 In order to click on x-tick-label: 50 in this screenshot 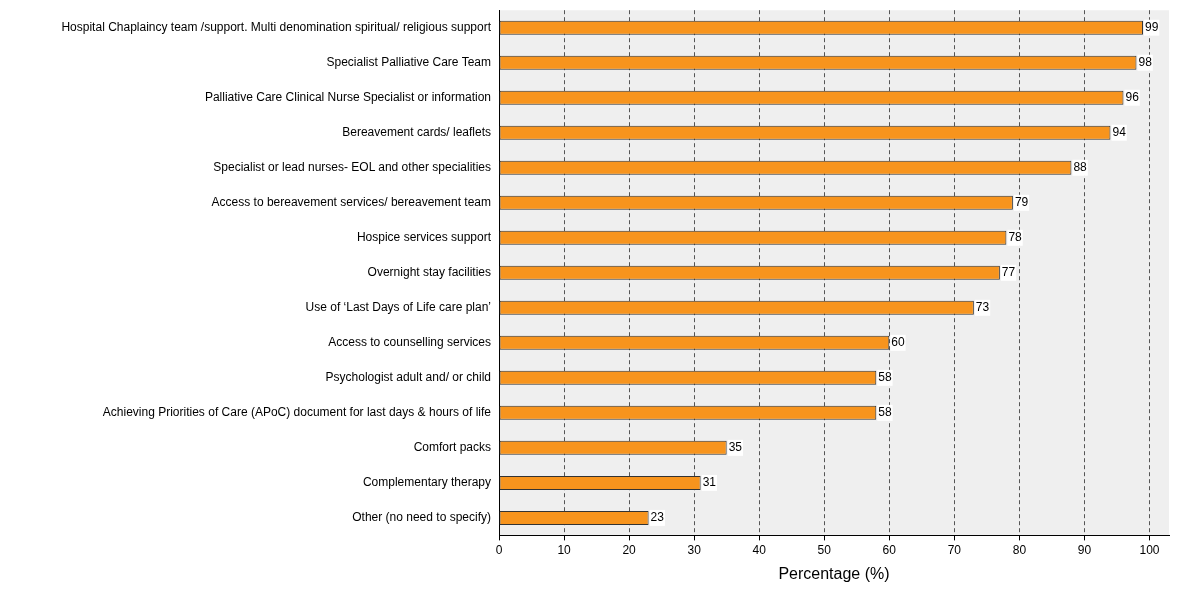, I will do `click(824, 549)`.